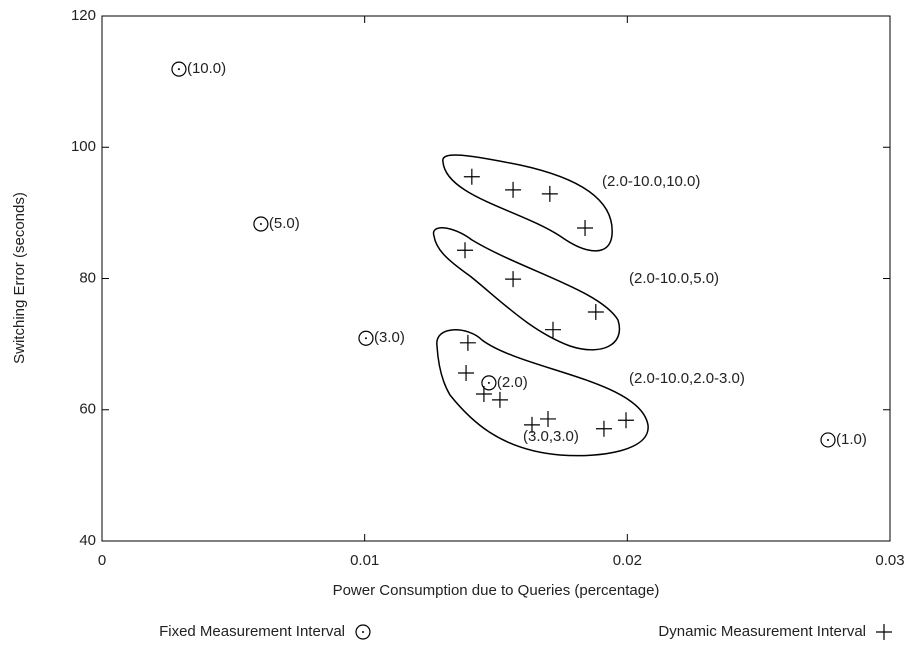  What do you see at coordinates (551, 436) in the screenshot?
I see `annotation: (3.0,3.0)` at bounding box center [551, 436].